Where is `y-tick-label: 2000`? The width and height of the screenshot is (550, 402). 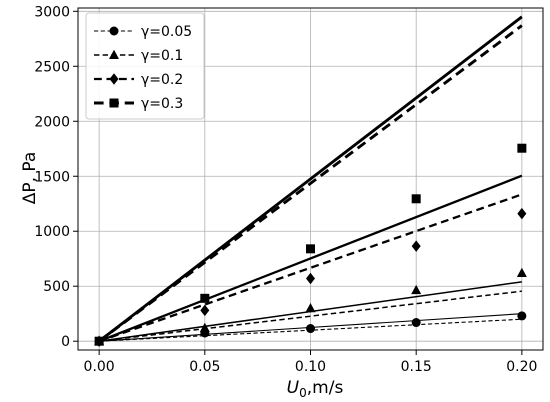
y-tick-label: 2000 is located at coordinates (52, 122).